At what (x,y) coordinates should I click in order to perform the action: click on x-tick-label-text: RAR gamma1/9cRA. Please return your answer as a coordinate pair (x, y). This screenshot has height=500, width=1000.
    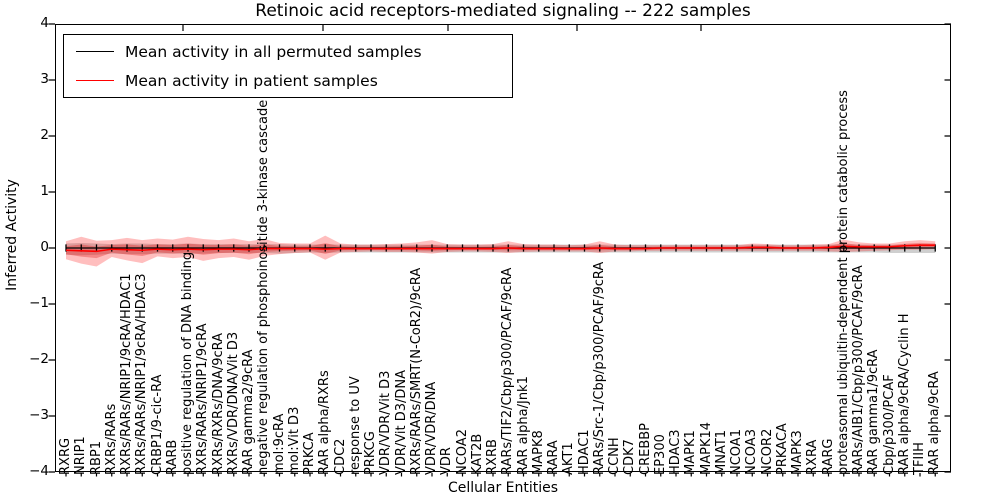
    Looking at the image, I should click on (874, 412).